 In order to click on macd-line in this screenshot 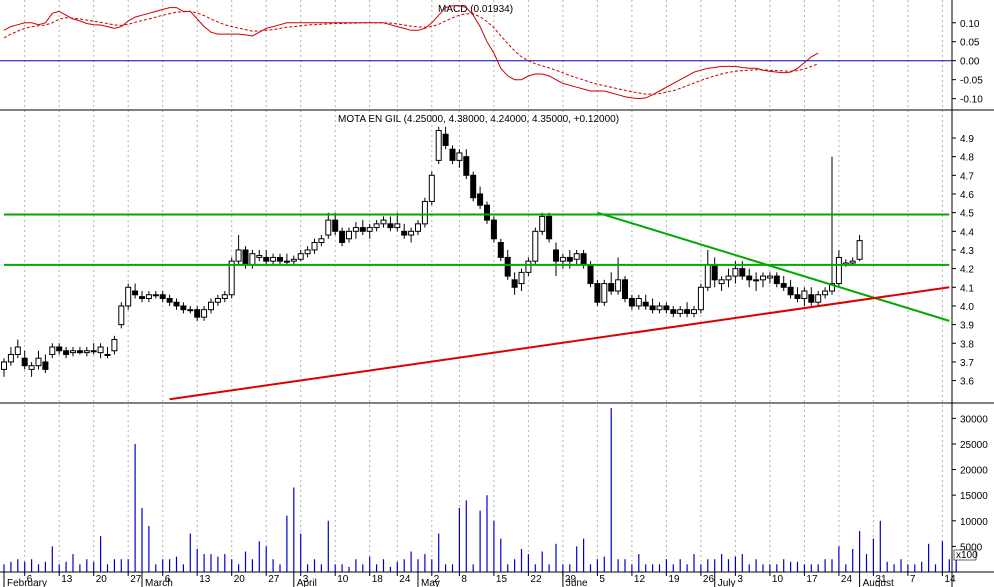, I will do `click(411, 52)`.